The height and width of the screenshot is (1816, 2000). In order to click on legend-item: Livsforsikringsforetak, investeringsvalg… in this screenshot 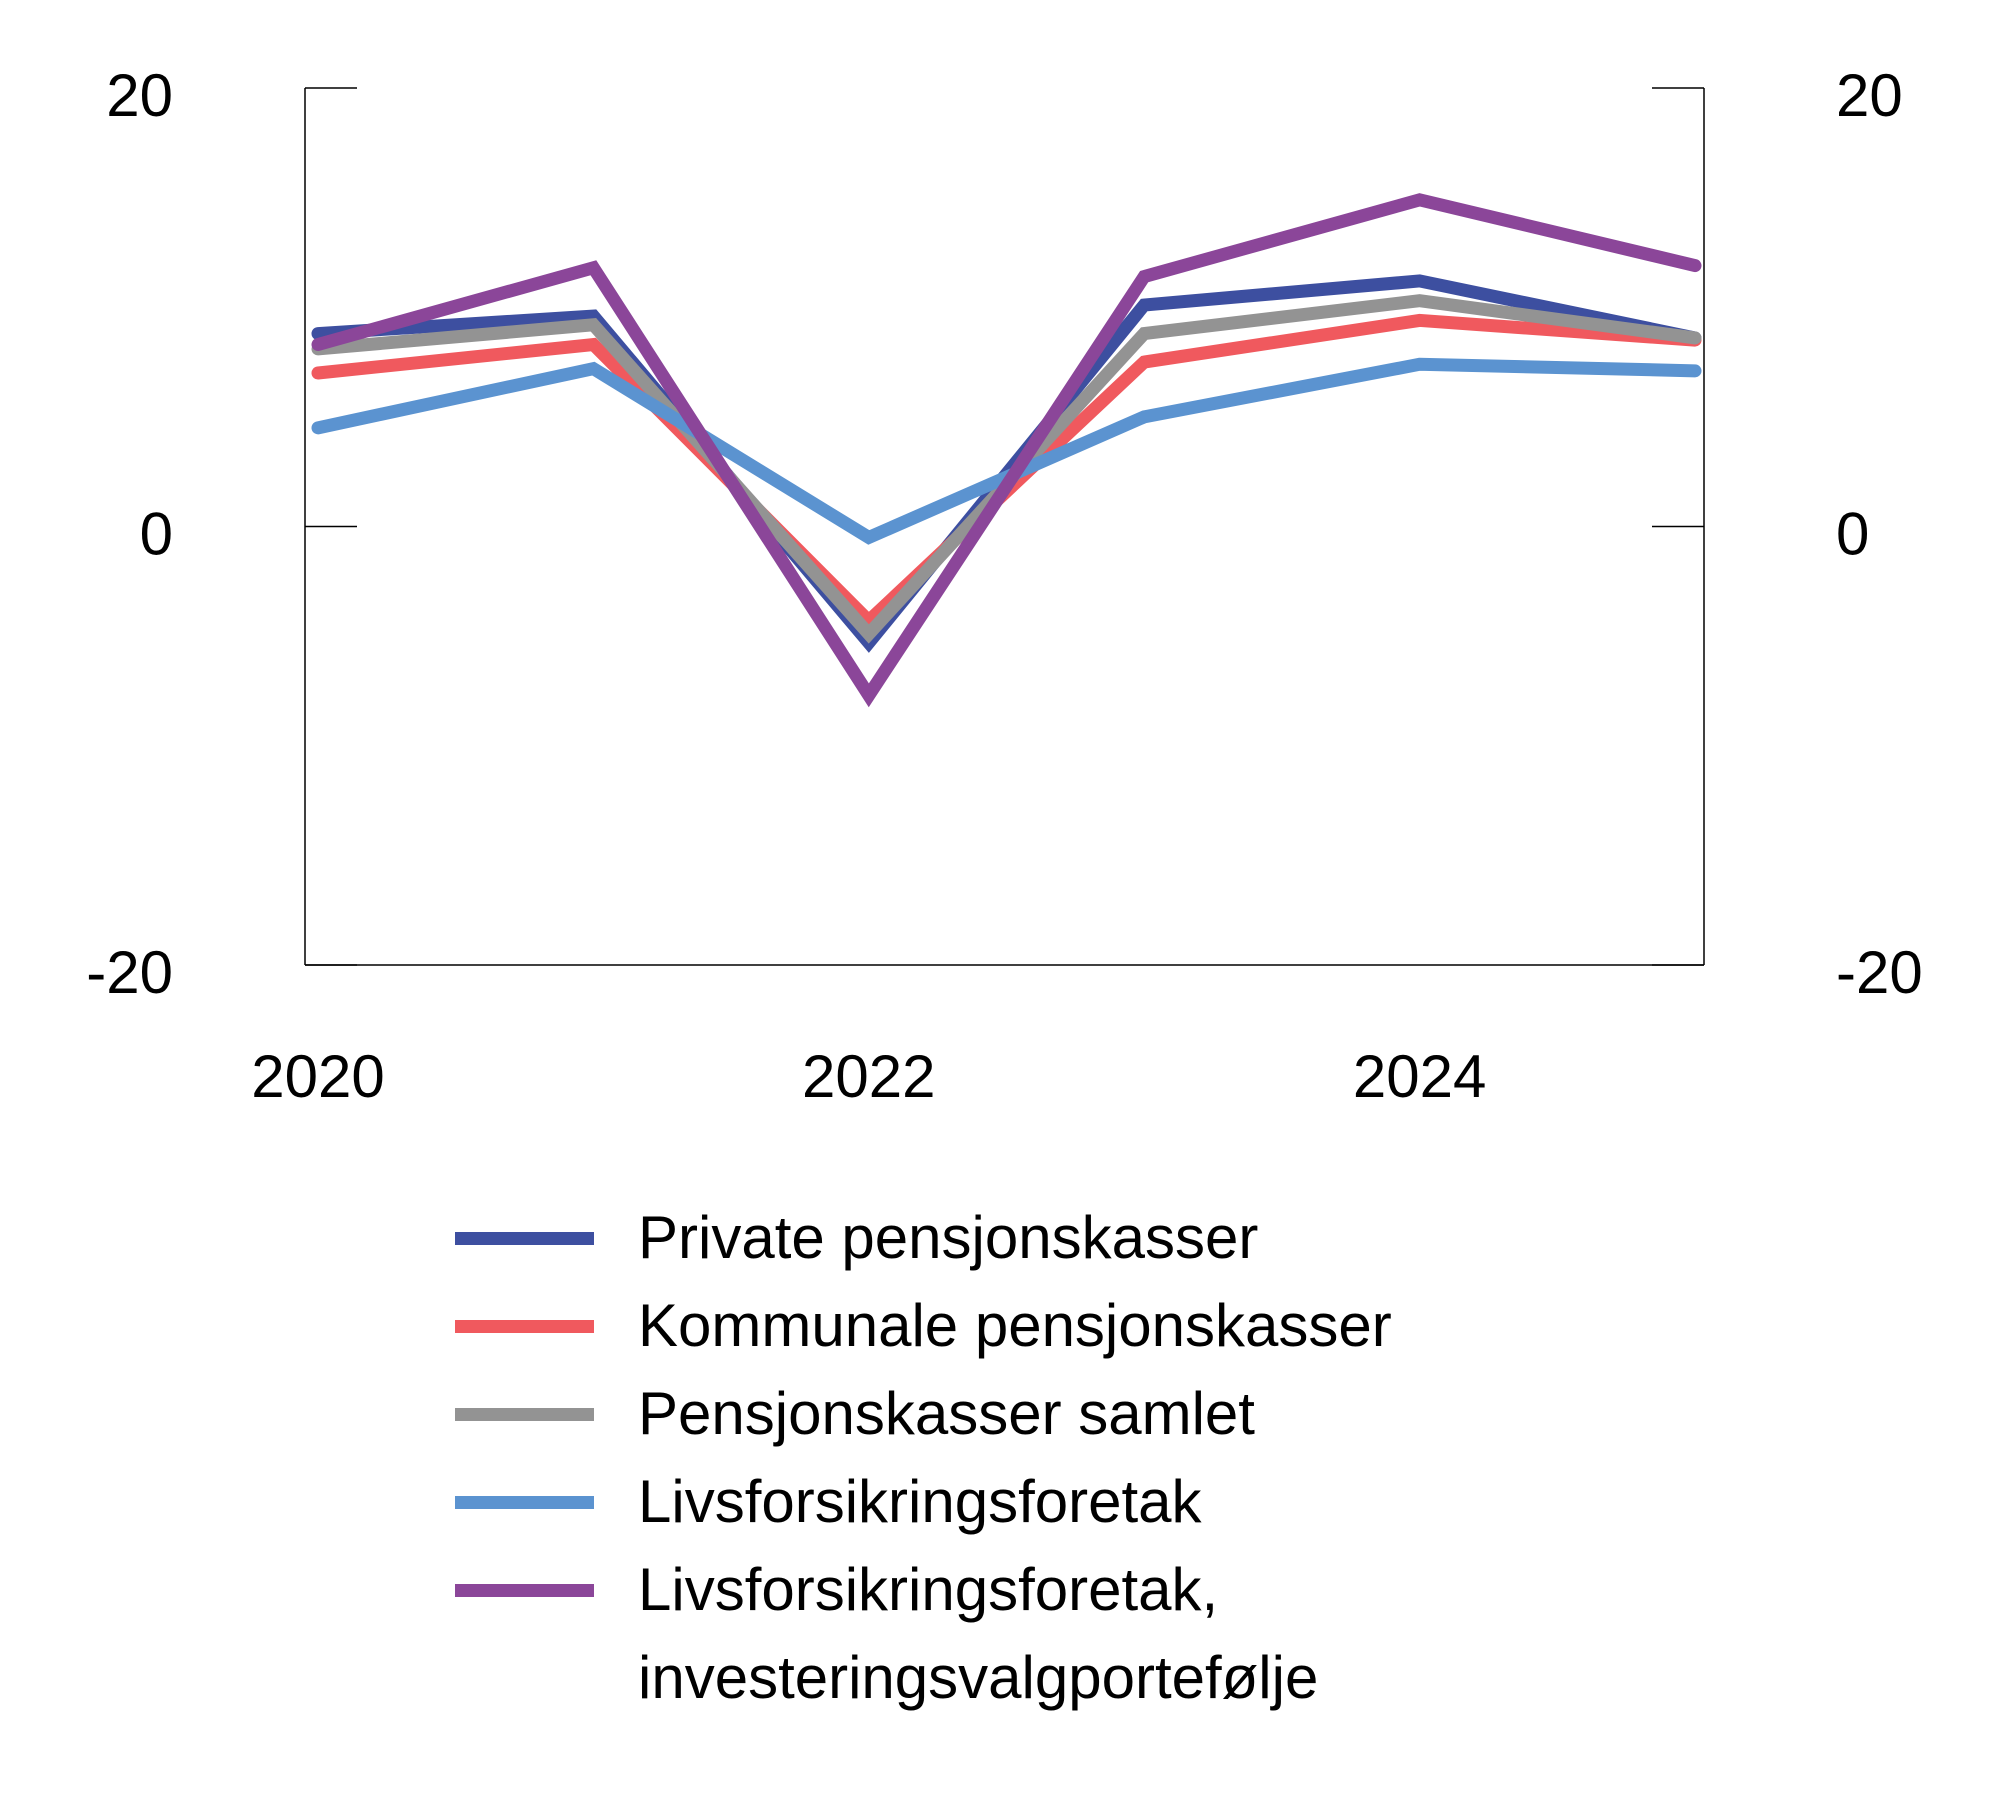, I will do `click(1006, 1634)`.